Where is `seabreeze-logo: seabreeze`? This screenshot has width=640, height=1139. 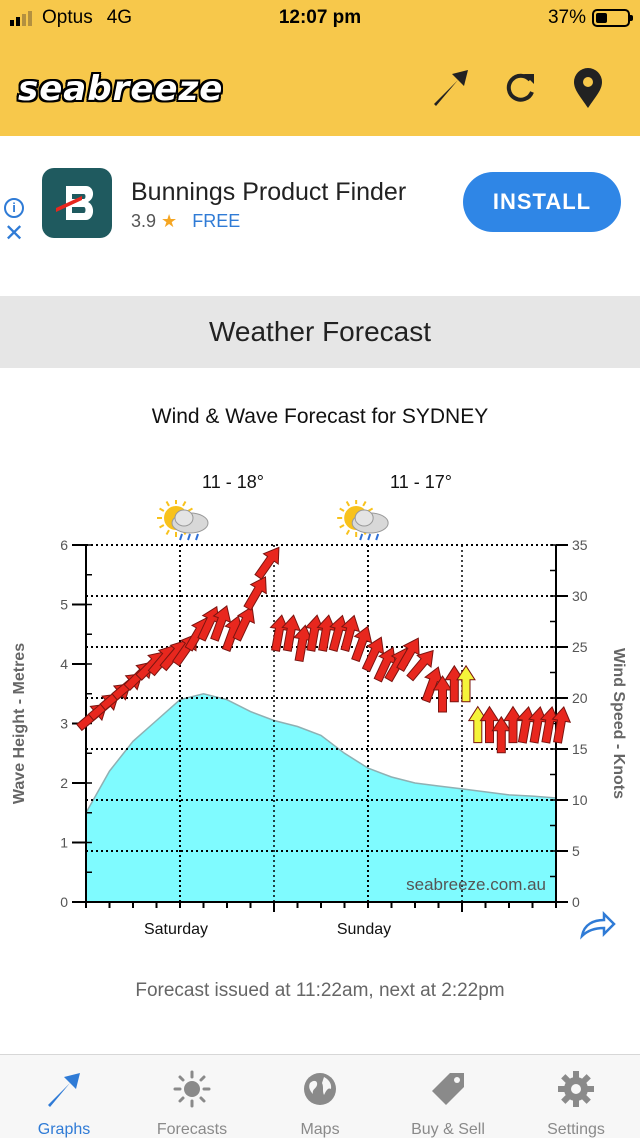 seabreeze-logo: seabreeze is located at coordinates (121, 89).